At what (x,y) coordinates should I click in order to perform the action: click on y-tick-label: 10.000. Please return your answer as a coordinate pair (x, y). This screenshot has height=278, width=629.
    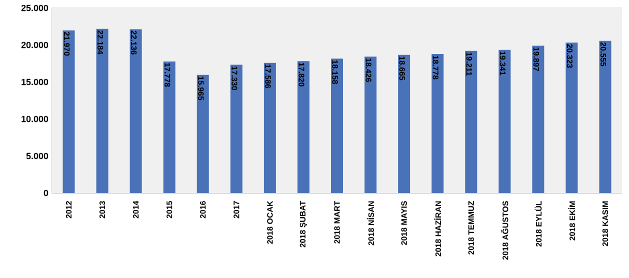
    Looking at the image, I should click on (35, 119).